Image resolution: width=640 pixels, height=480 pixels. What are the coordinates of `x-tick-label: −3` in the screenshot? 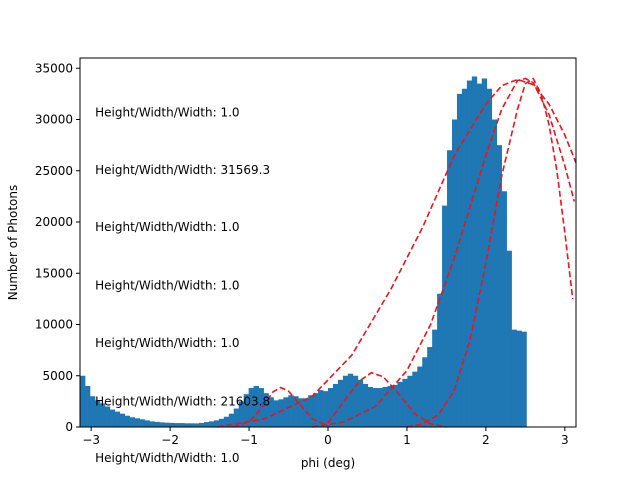 It's located at (91, 440).